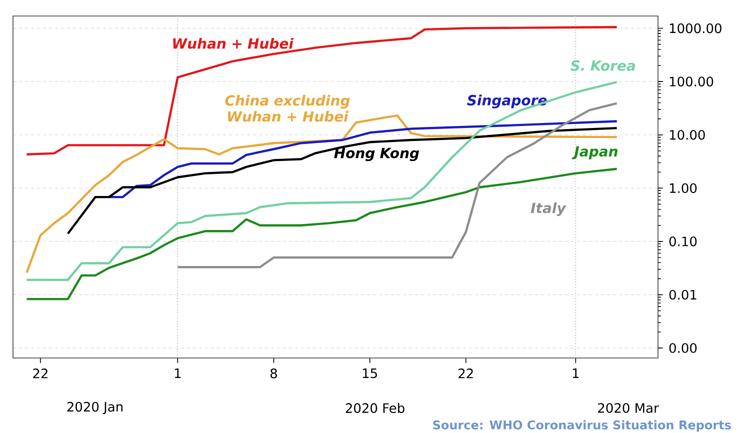 This screenshot has width=740, height=433. What do you see at coordinates (683, 188) in the screenshot?
I see `y-tick-label: 1.00` at bounding box center [683, 188].